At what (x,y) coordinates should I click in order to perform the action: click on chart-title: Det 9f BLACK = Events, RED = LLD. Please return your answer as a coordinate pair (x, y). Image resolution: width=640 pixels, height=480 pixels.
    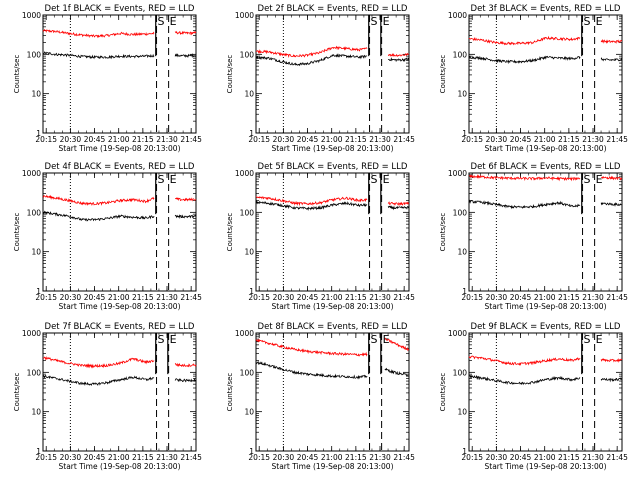
    Looking at the image, I should click on (546, 327).